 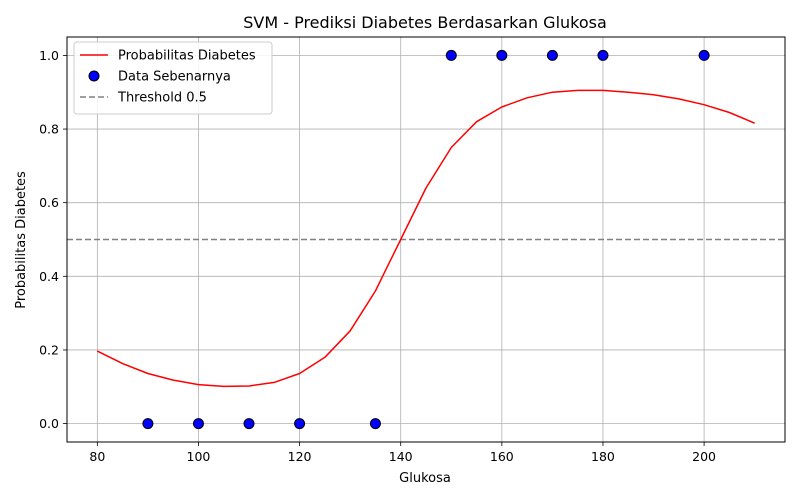 I want to click on legend-label: Threshold 0.5, so click(x=162, y=98).